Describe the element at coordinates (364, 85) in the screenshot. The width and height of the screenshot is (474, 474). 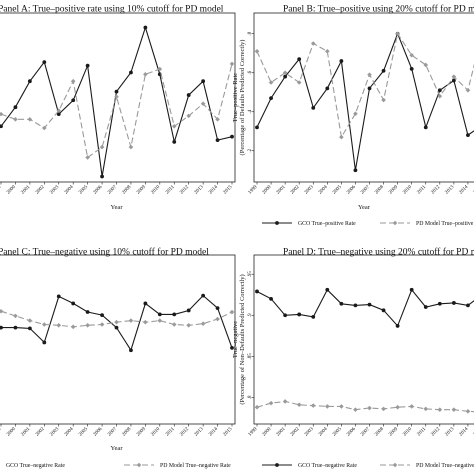
I see `series-pd-model` at that location.